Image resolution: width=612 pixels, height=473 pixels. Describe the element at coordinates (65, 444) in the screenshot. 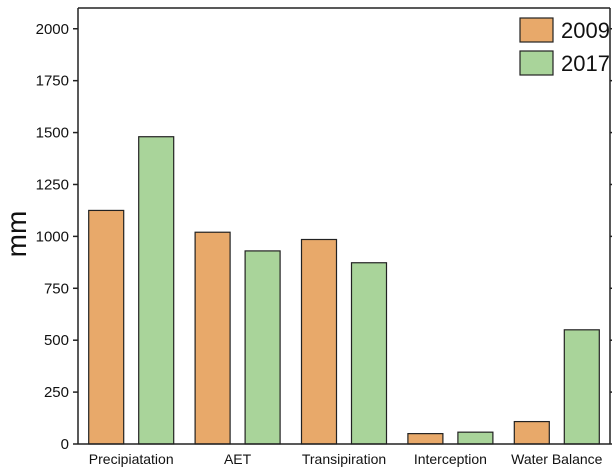

I see `y-tick-label: 0` at that location.